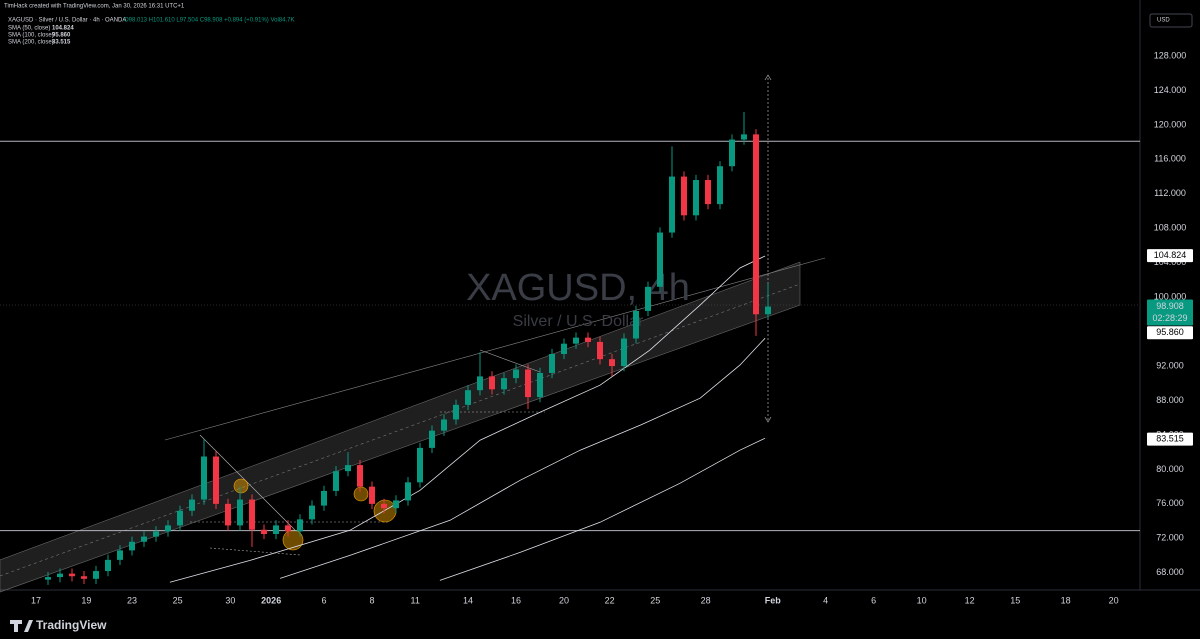 This screenshot has width=1200, height=639. What do you see at coordinates (71, 625) in the screenshot?
I see `brand: TradingView` at bounding box center [71, 625].